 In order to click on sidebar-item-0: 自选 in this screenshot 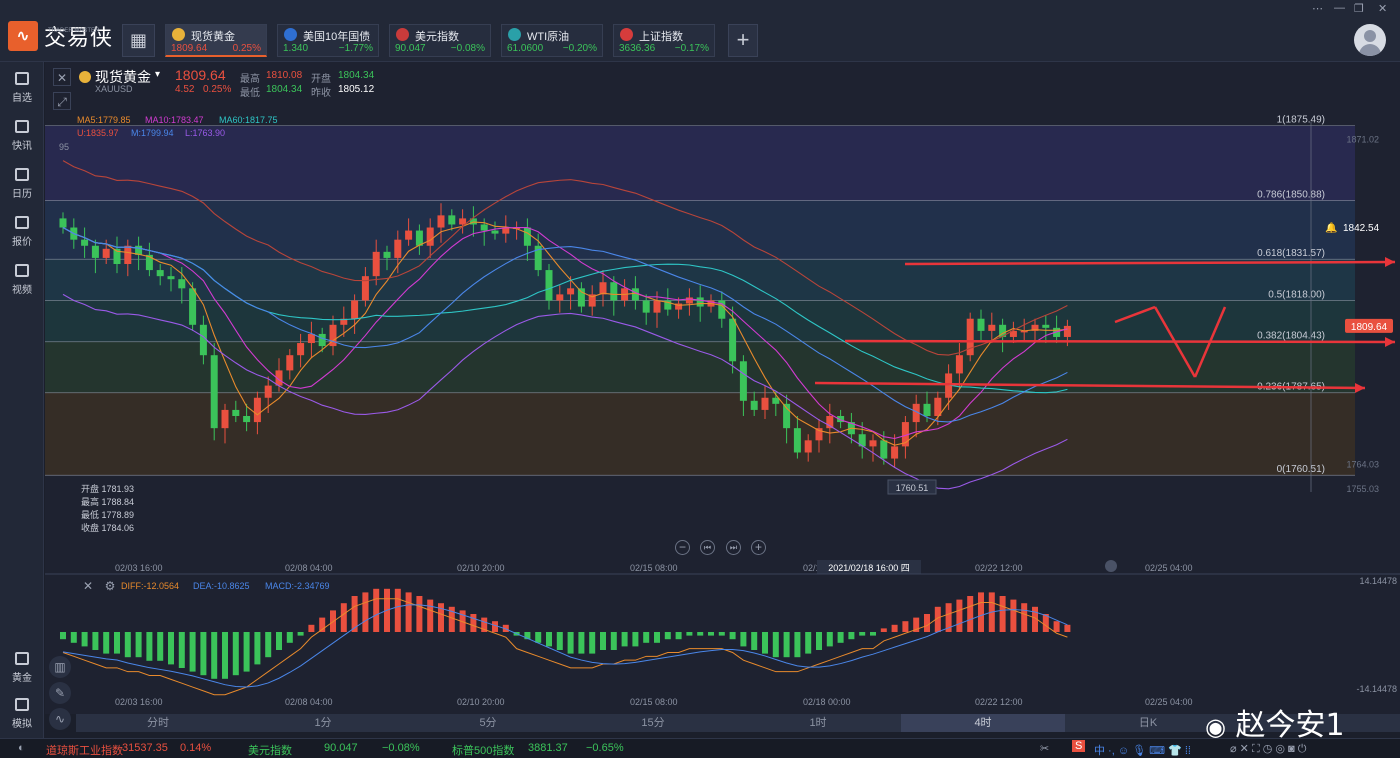, I will do `click(22, 88)`.